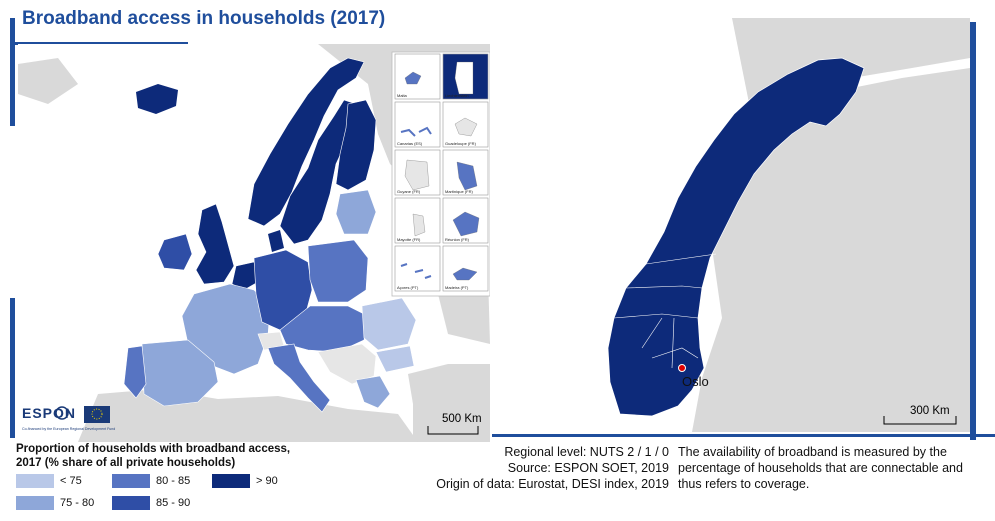 The image size is (995, 521). Describe the element at coordinates (586, 452) in the screenshot. I see `regional-level: Regional level: NUTS 2 / 1 / 0` at that location.